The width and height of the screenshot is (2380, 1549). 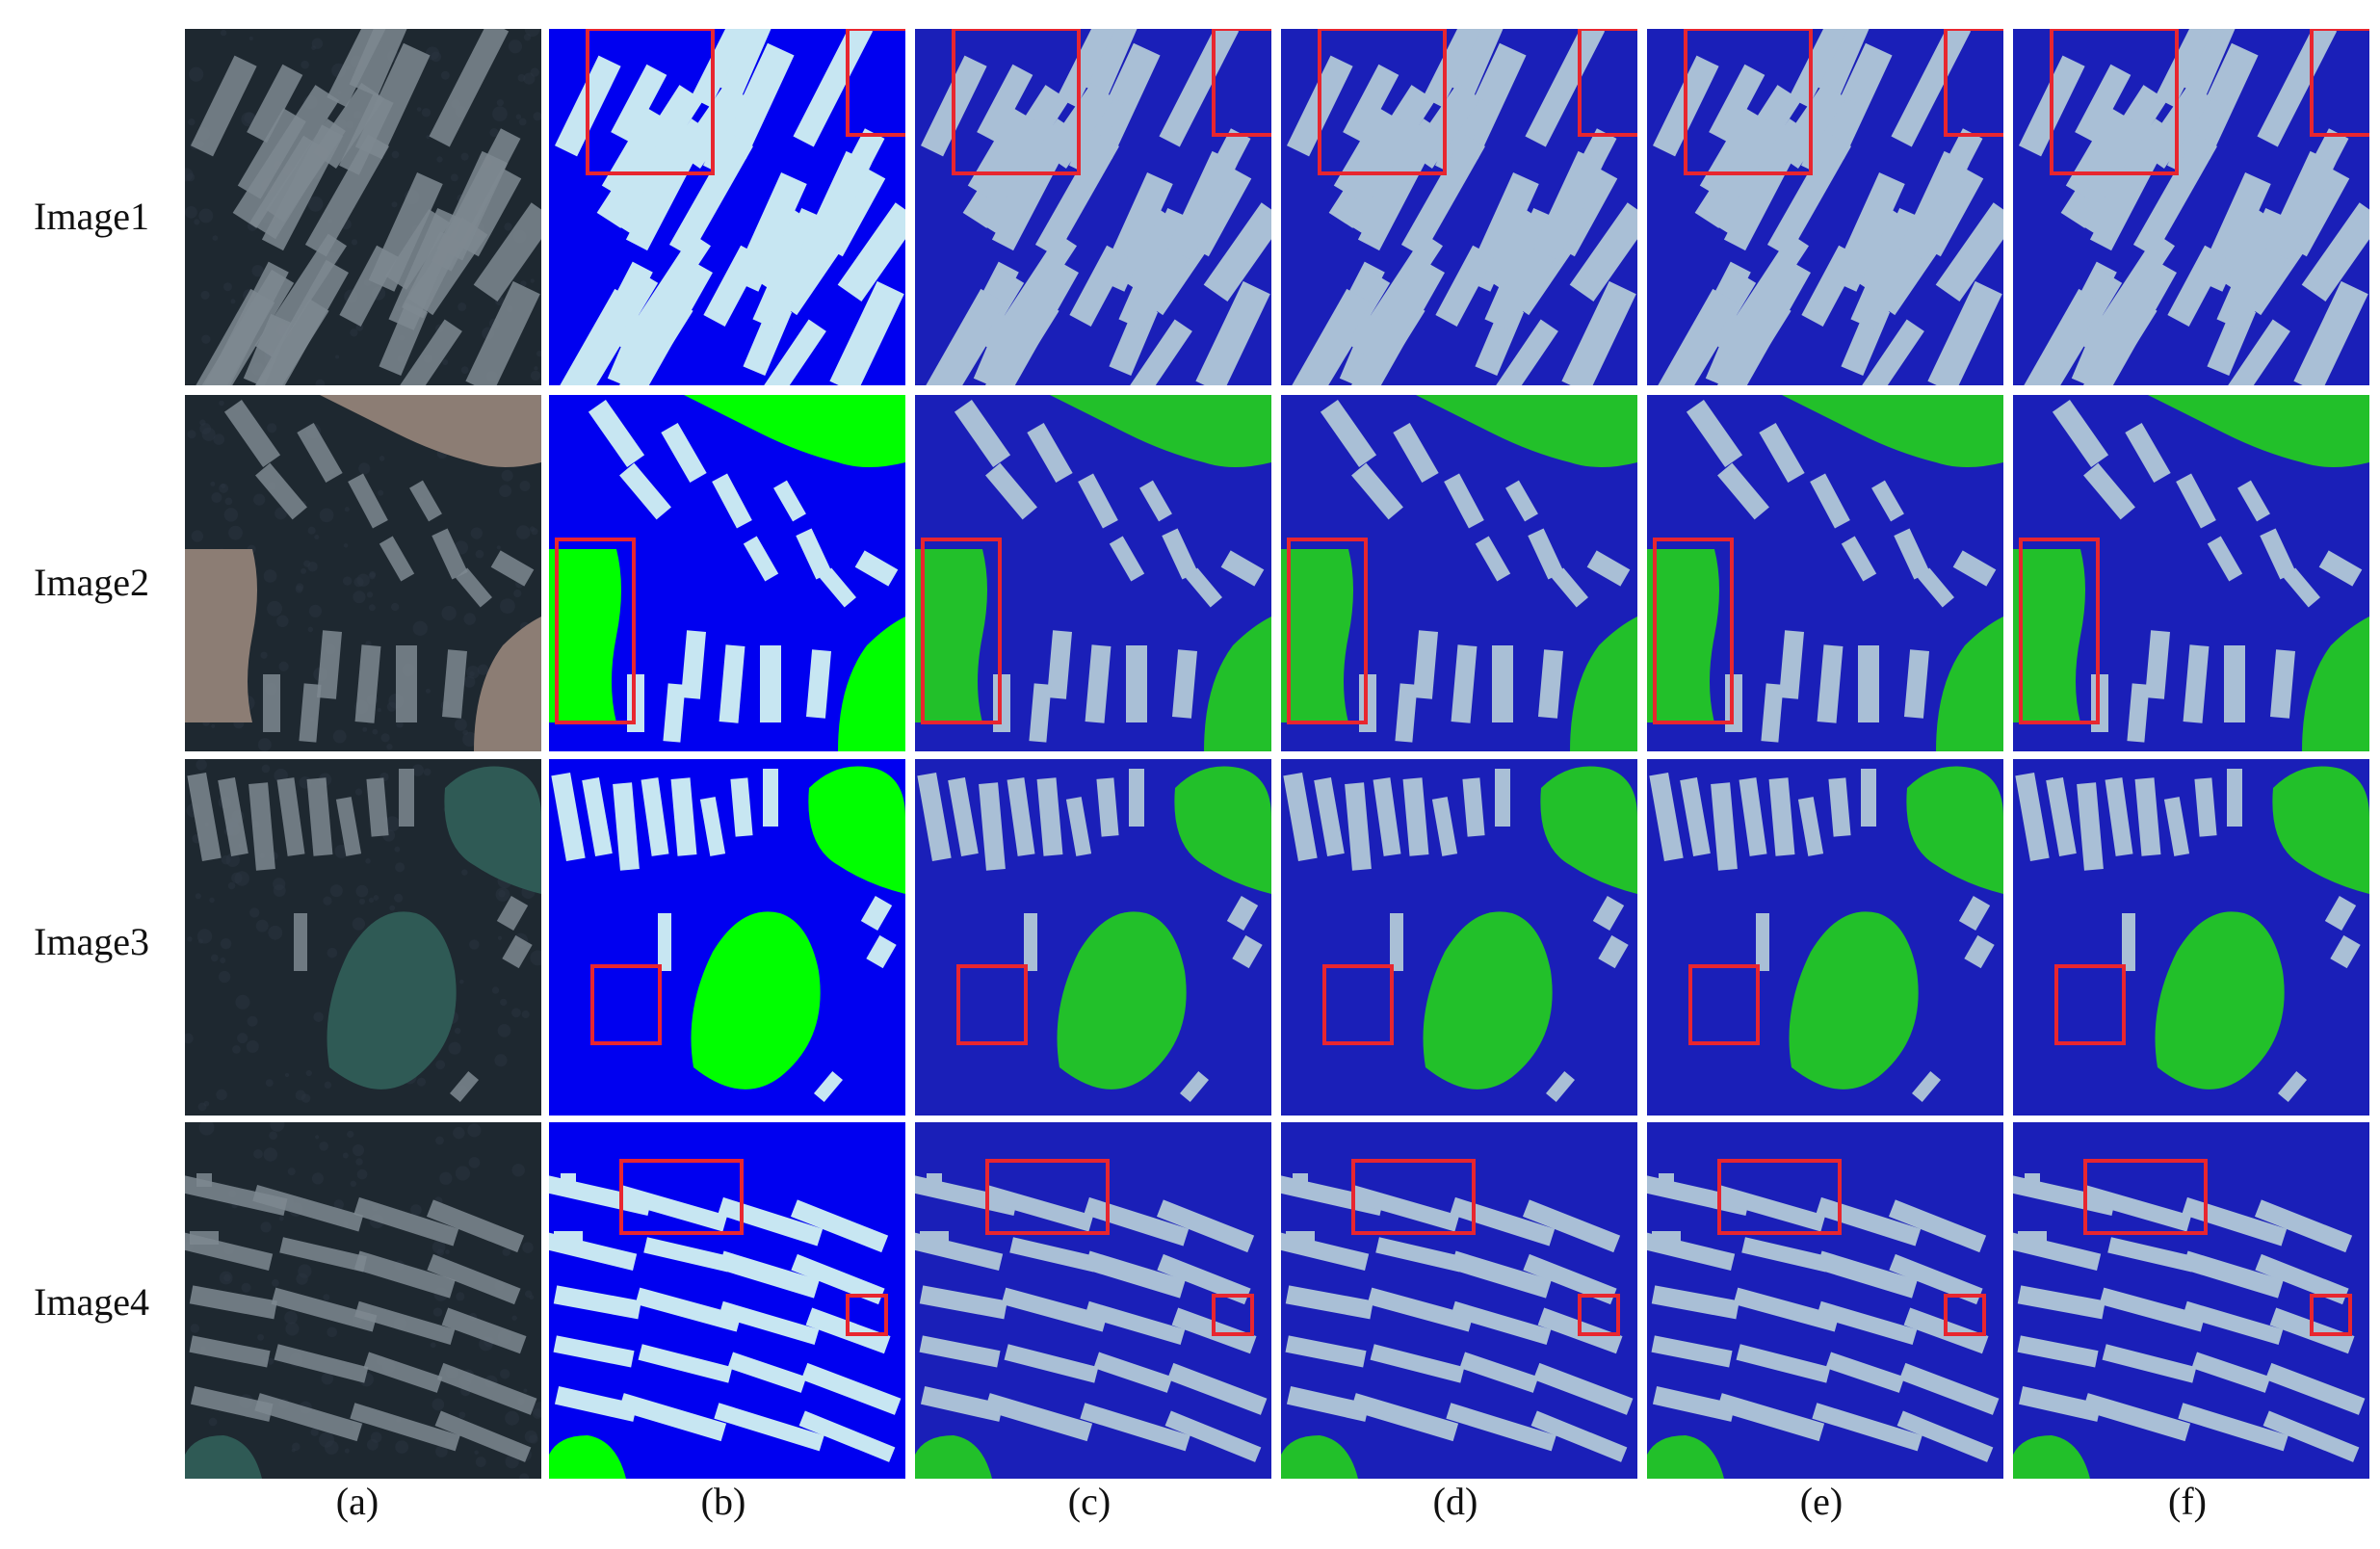 I want to click on panel-image4-a, so click(x=363, y=1300).